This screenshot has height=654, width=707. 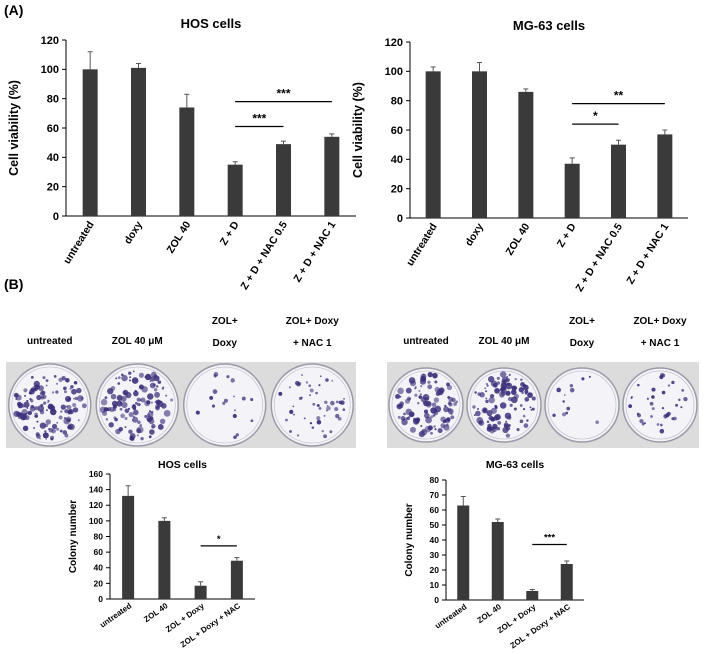 I want to click on dish-label: + NAC 1, so click(x=660, y=343).